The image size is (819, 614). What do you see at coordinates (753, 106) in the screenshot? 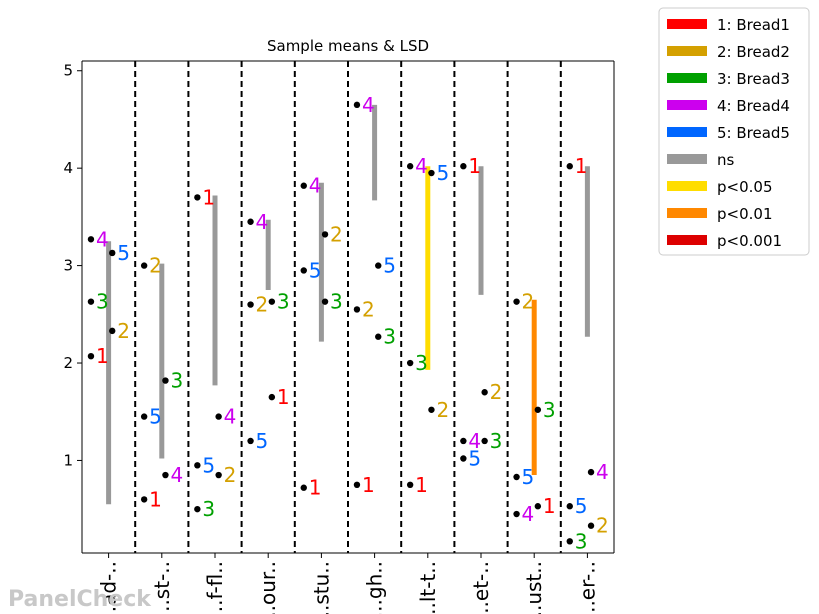
I see `legend-label: 4: Bread4` at bounding box center [753, 106].